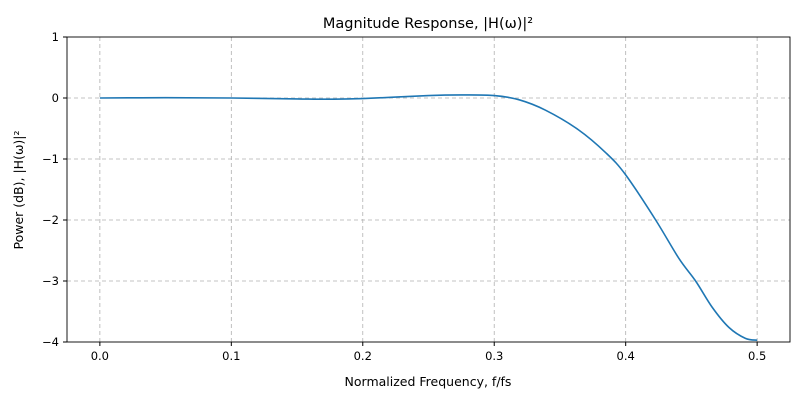 The height and width of the screenshot is (404, 800). What do you see at coordinates (50, 159) in the screenshot?
I see `y-tick-label: −1` at bounding box center [50, 159].